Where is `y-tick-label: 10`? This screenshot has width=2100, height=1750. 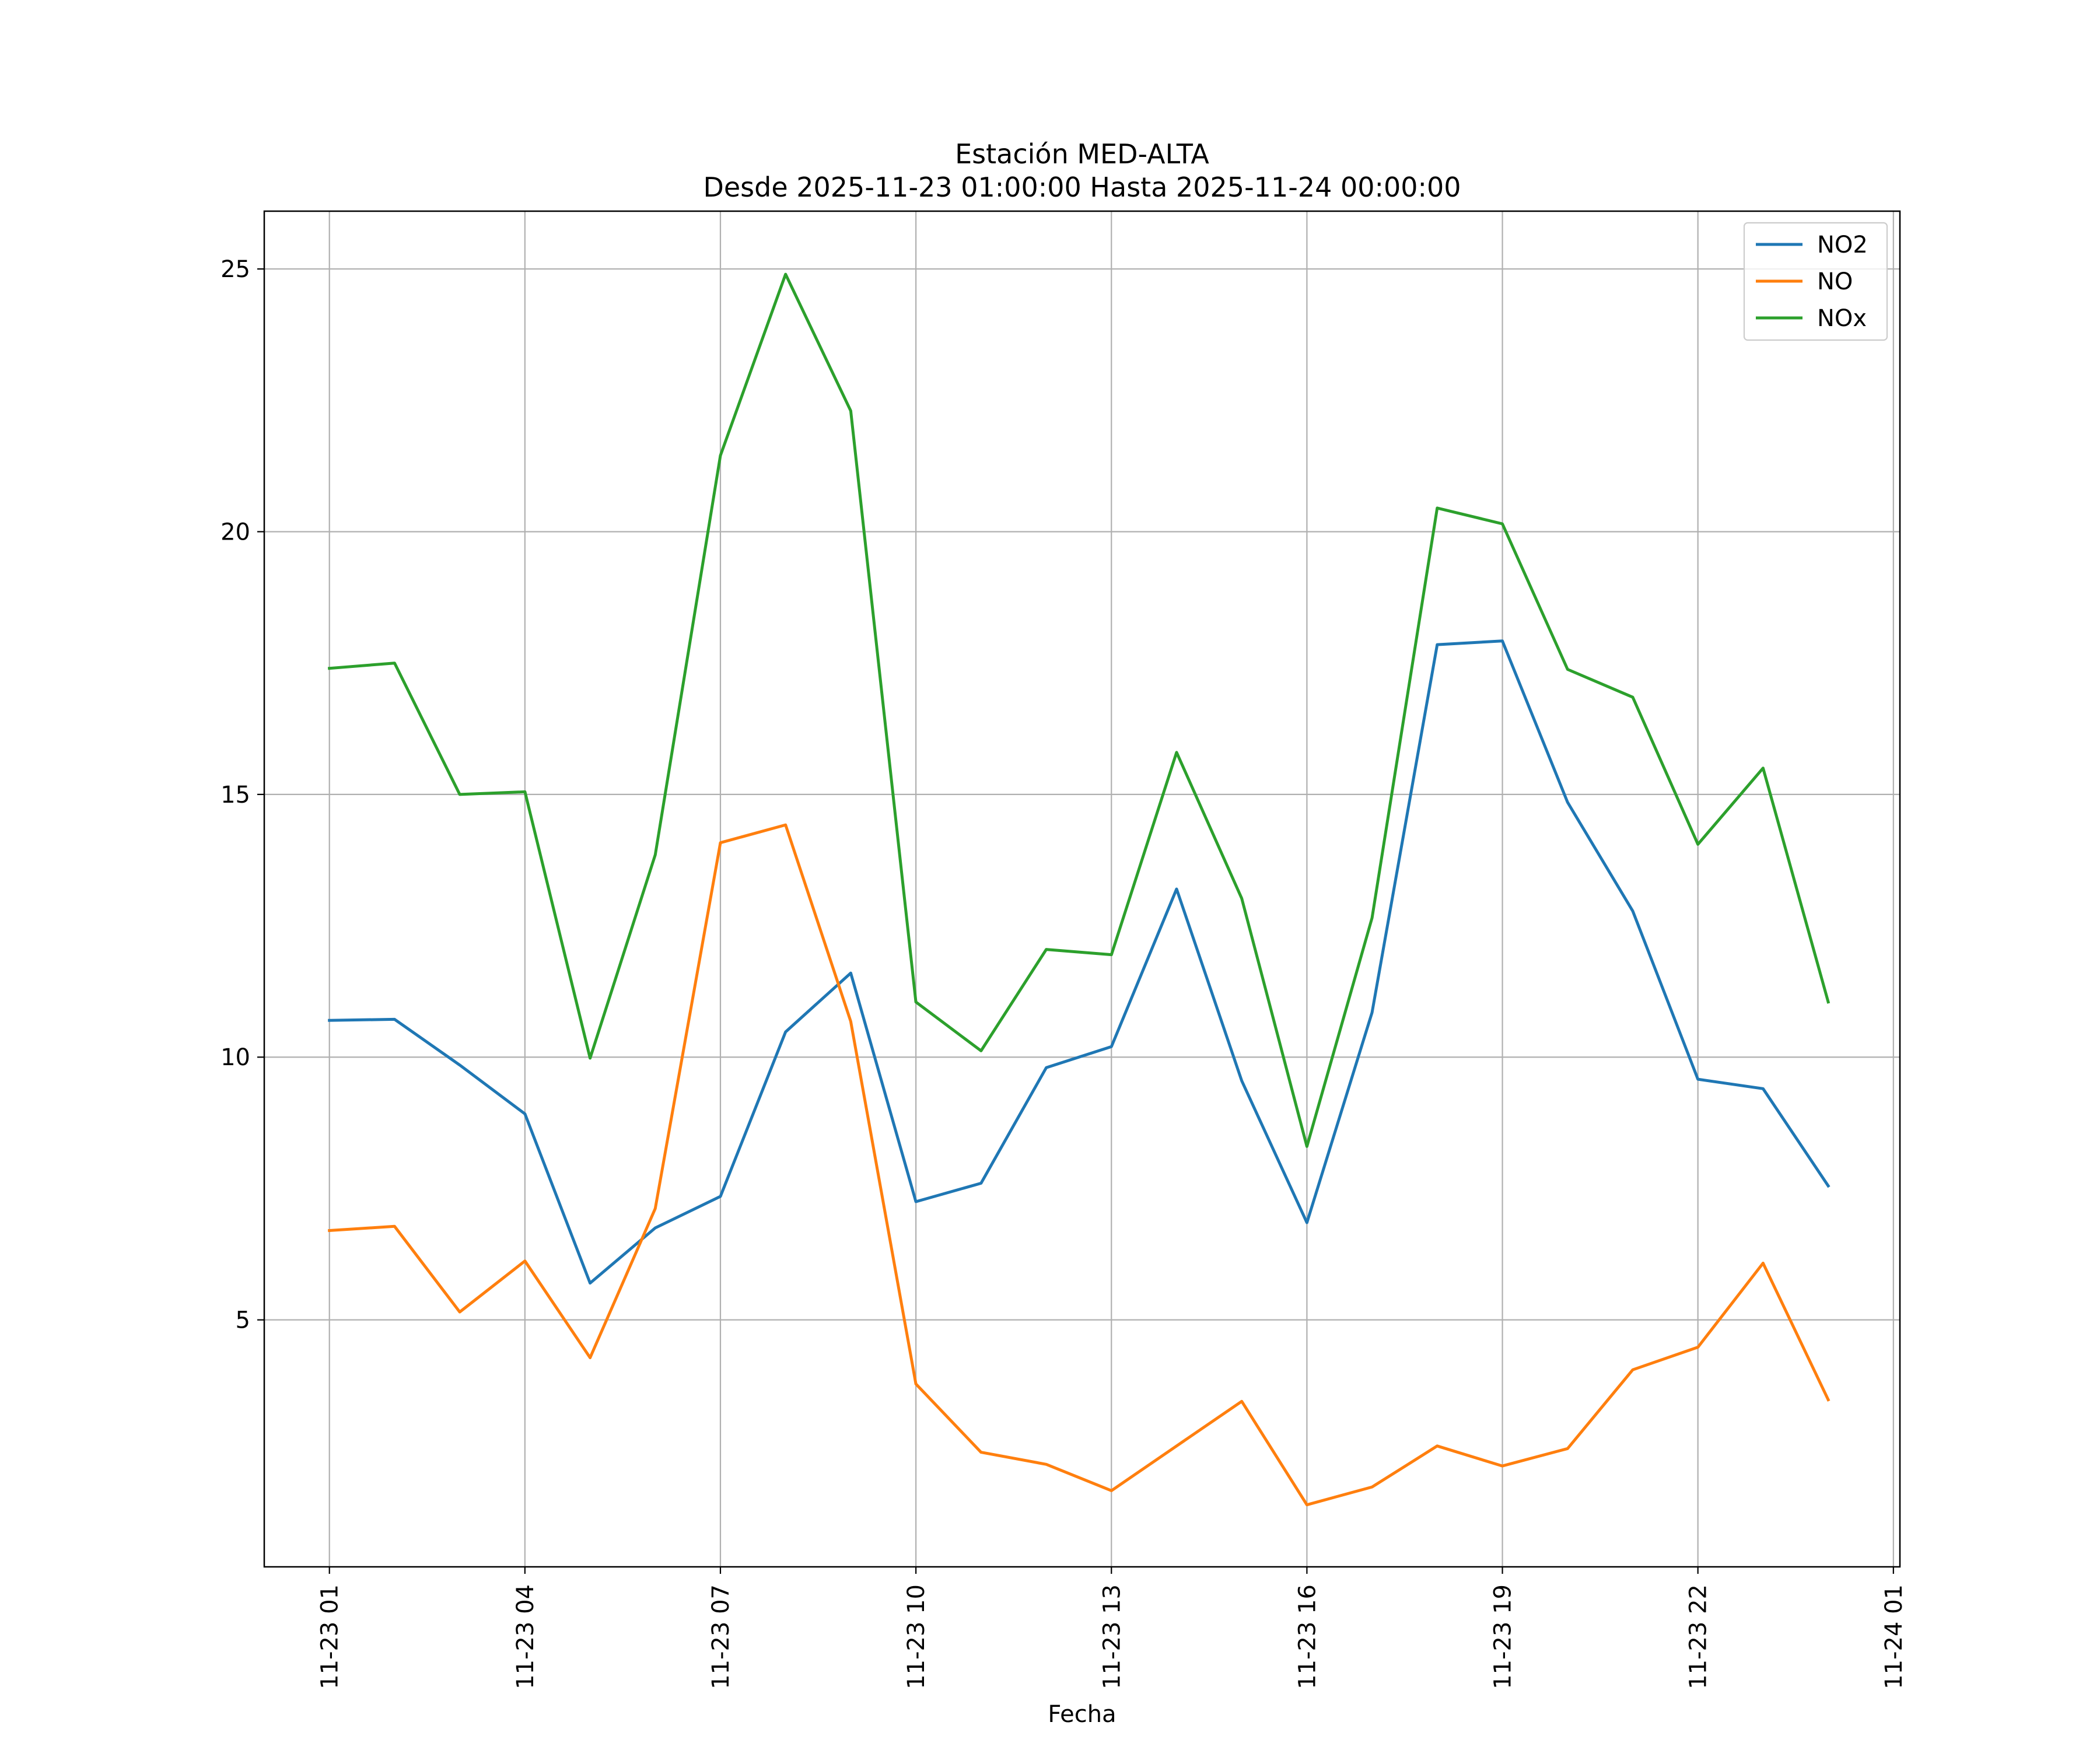 y-tick-label: 10 is located at coordinates (235, 1057).